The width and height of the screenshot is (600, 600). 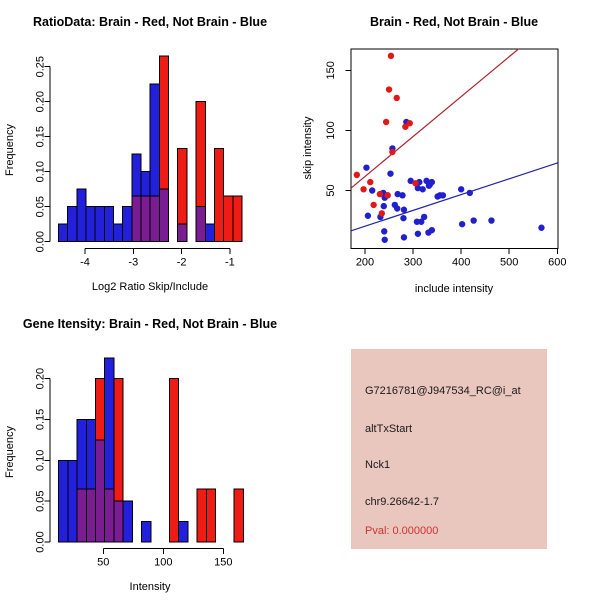 I want to click on tick-label: 400, so click(x=461, y=262).